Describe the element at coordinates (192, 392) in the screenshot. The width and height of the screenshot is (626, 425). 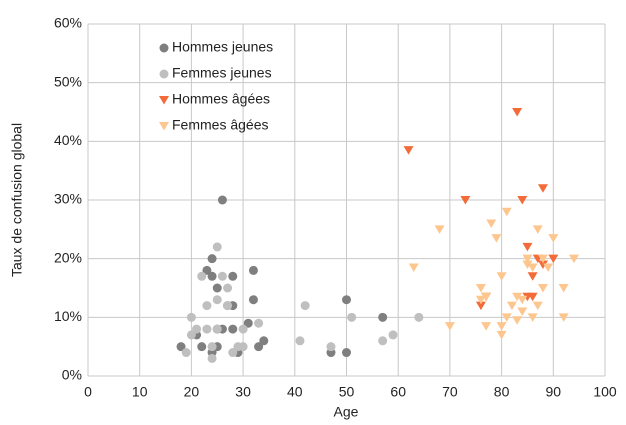
I see `x-tick-label: 20` at that location.